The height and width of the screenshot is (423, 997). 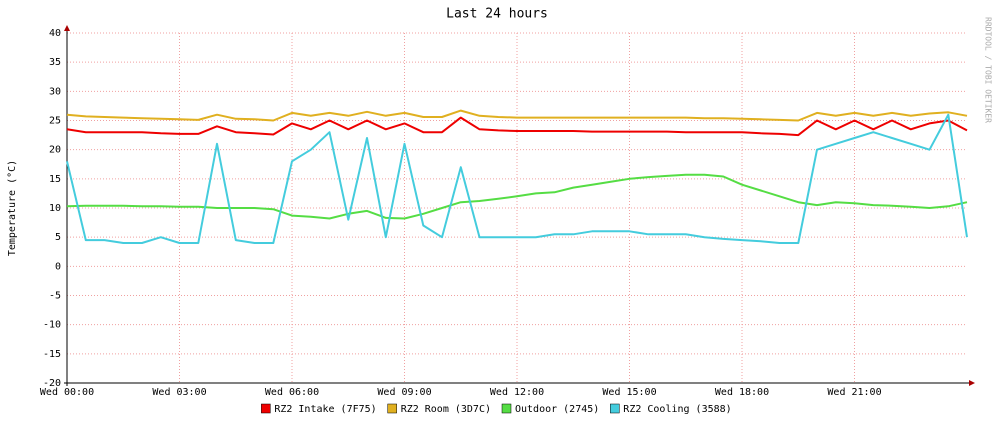 What do you see at coordinates (517, 392) in the screenshot?
I see `x-tick-label: Wed 12:00` at bounding box center [517, 392].